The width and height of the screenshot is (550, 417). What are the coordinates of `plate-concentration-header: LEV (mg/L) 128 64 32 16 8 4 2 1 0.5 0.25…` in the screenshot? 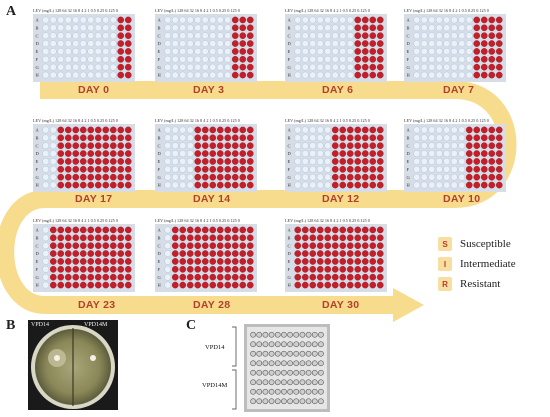 It's located at (75, 10).